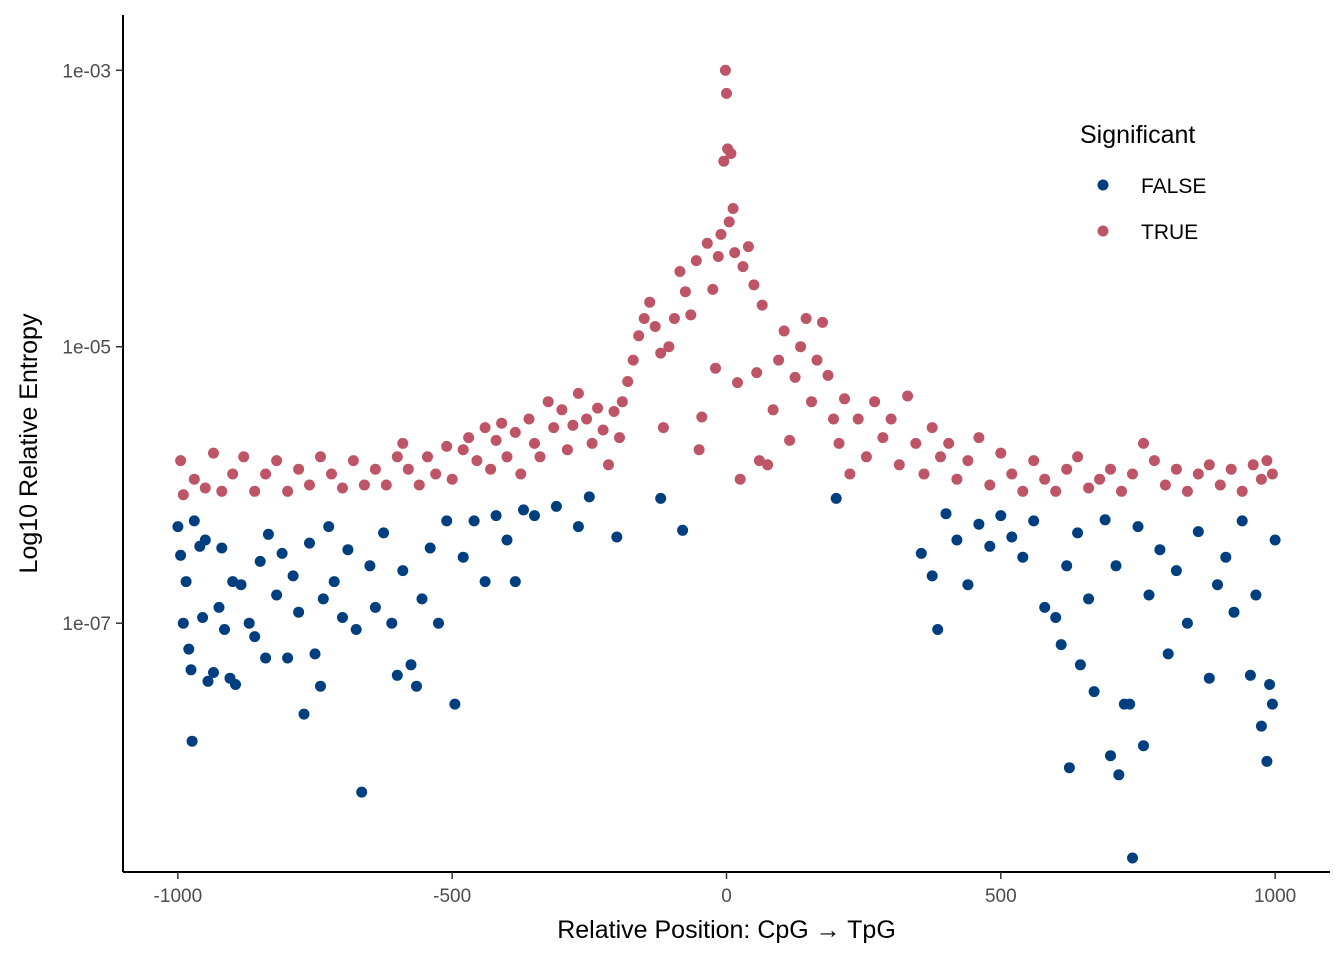 The height and width of the screenshot is (960, 1344). I want to click on x-tick-label: -1000, so click(178, 896).